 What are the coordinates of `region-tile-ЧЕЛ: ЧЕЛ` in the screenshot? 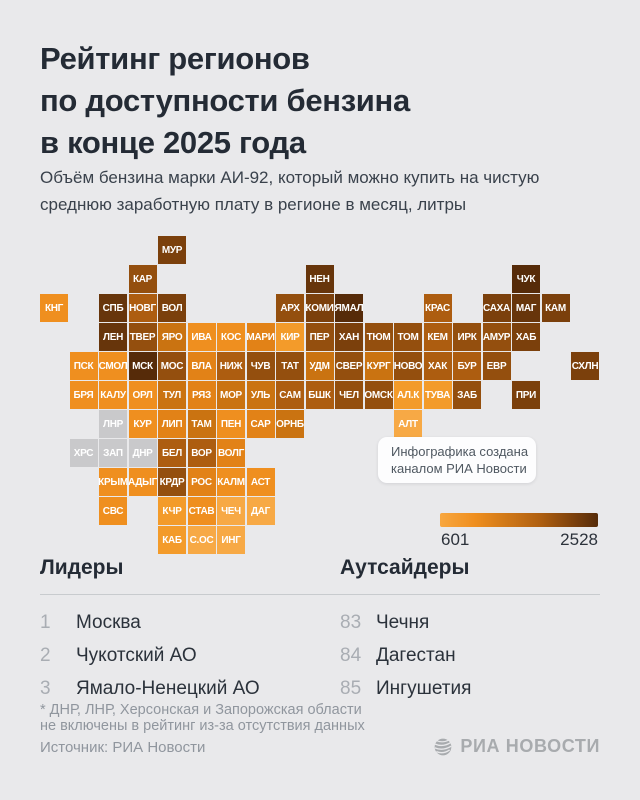 It's located at (349, 395).